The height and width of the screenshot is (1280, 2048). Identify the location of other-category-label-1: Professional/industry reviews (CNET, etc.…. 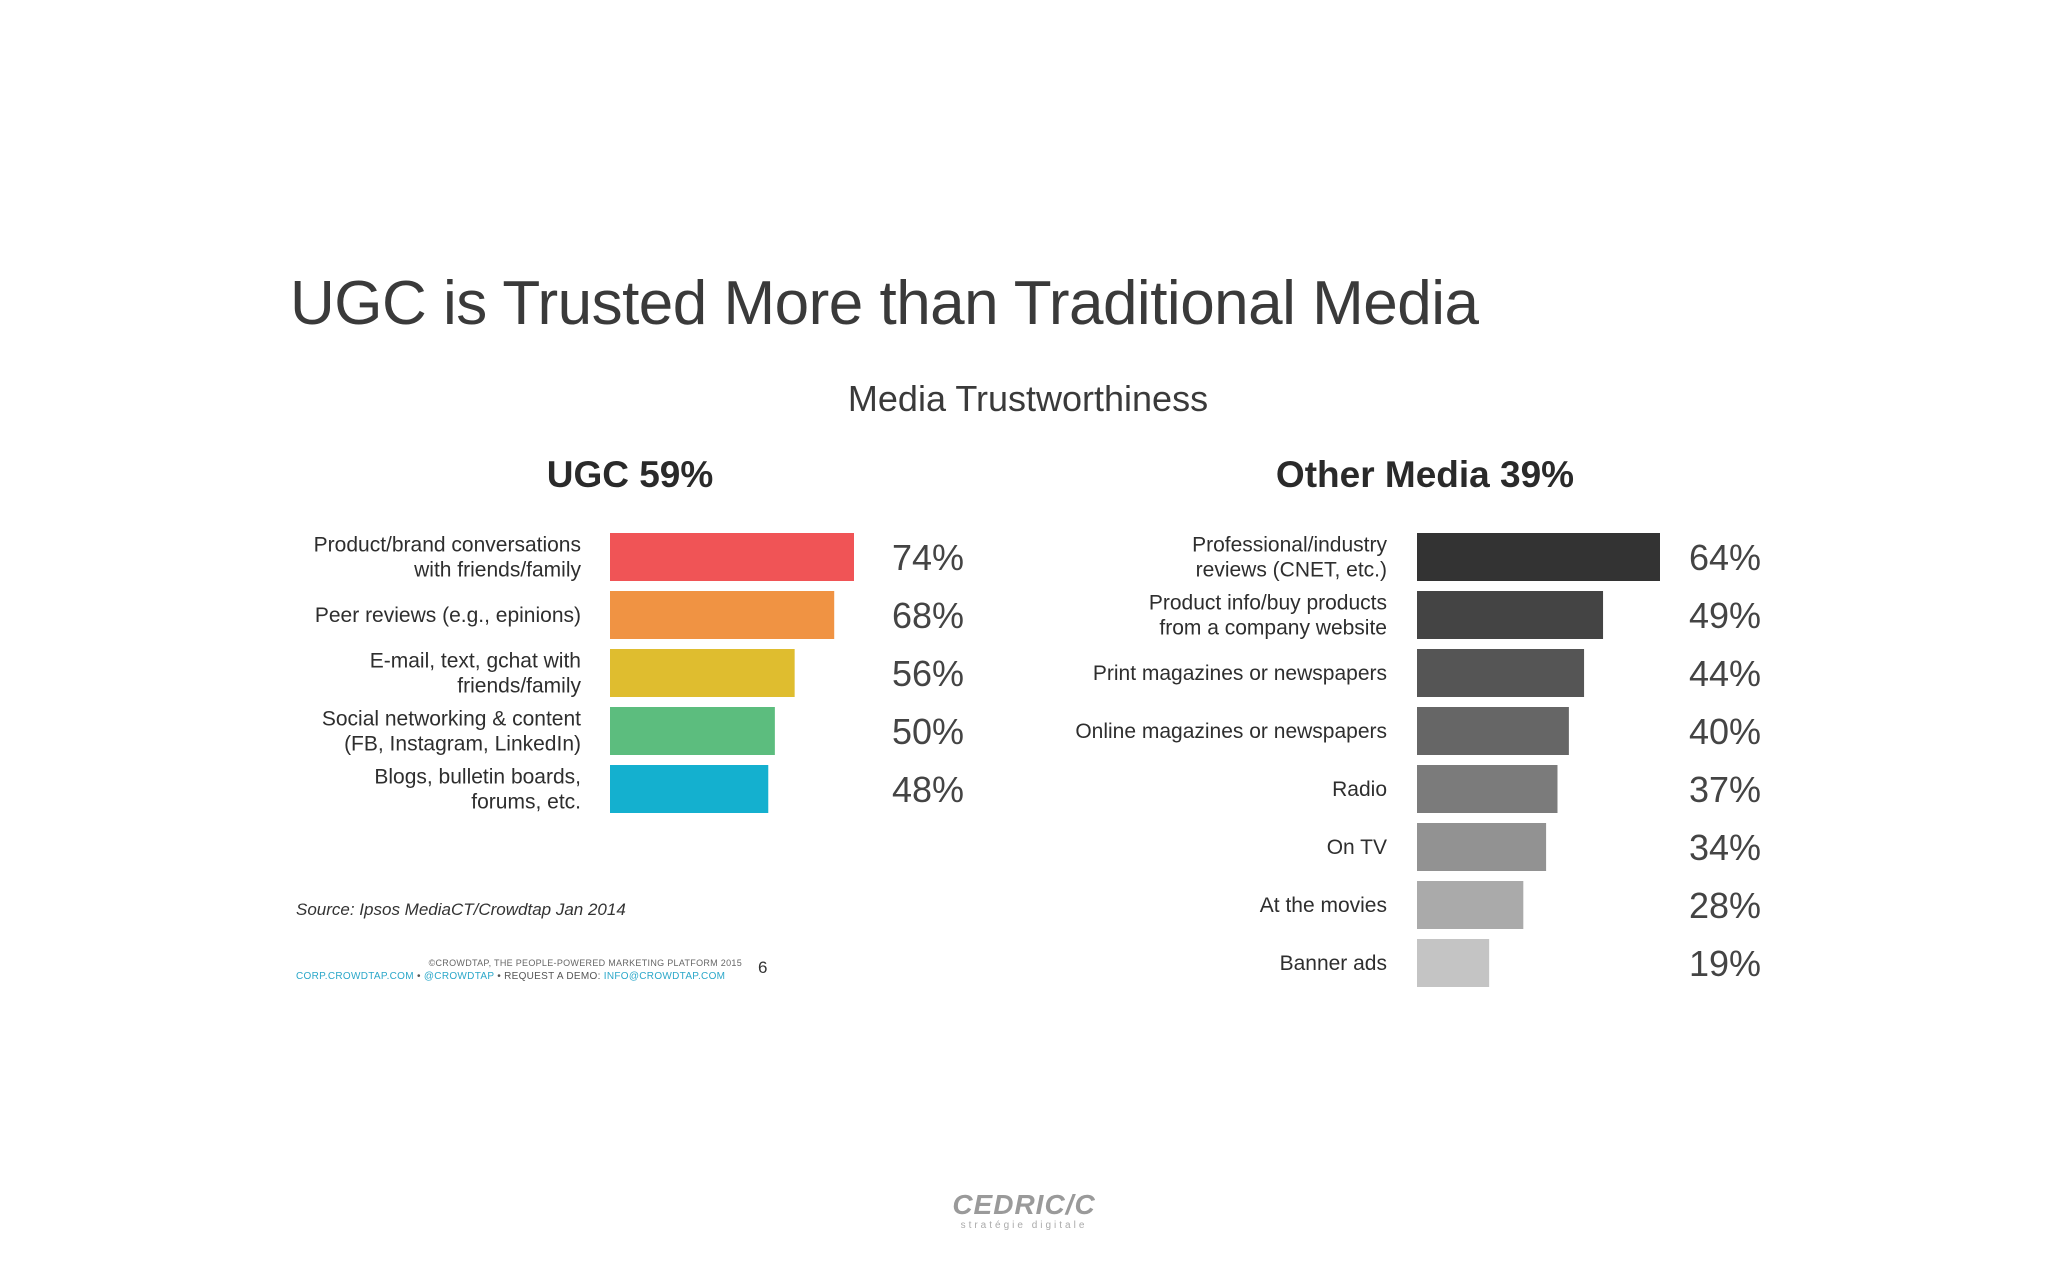
(1289, 558).